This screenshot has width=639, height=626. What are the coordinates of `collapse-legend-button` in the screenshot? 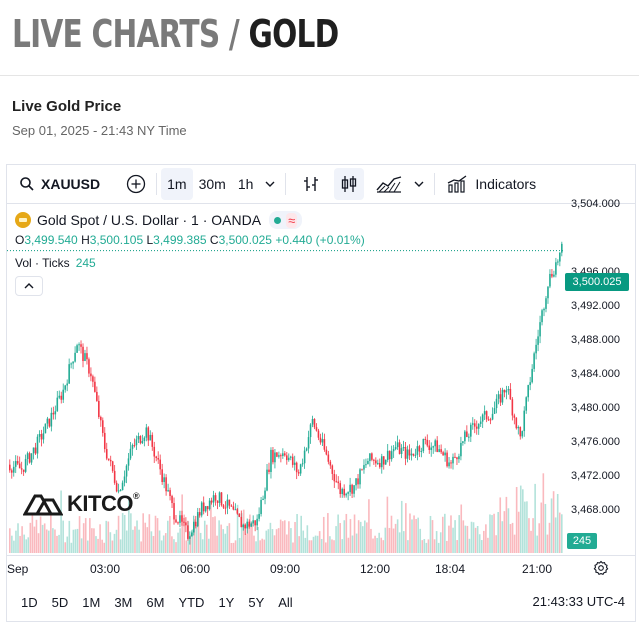 It's located at (29, 286).